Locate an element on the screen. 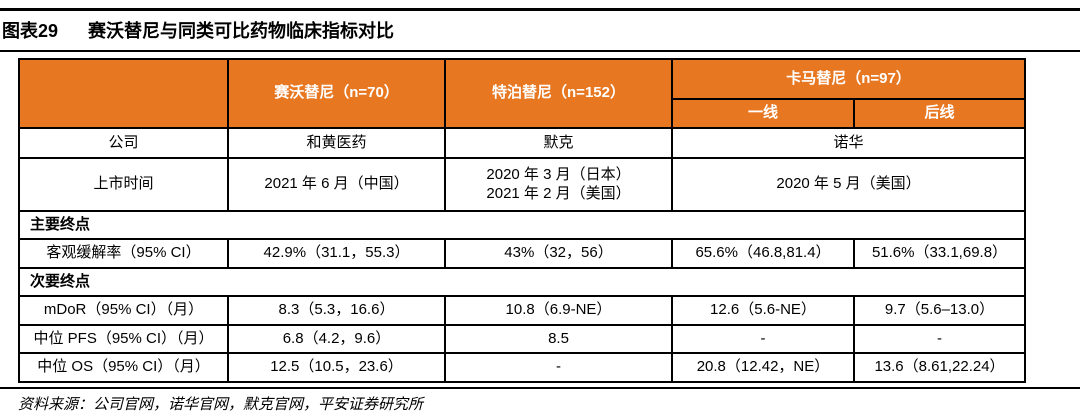 Image resolution: width=1080 pixels, height=418 pixels. primary-endpoint-section-label: 主要终点 is located at coordinates (522, 225).